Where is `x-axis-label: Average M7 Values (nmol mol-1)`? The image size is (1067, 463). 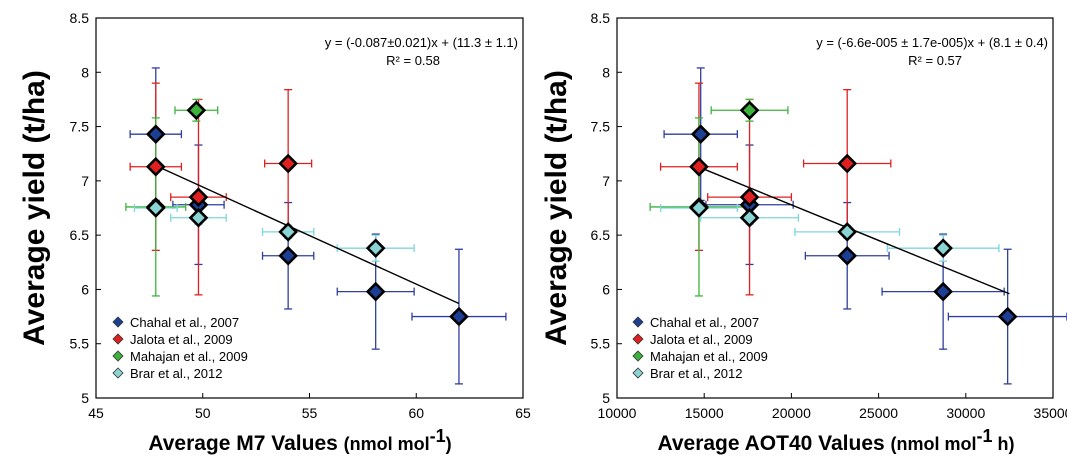 x-axis-label: Average M7 Values (nmol mol-1) is located at coordinates (299, 440).